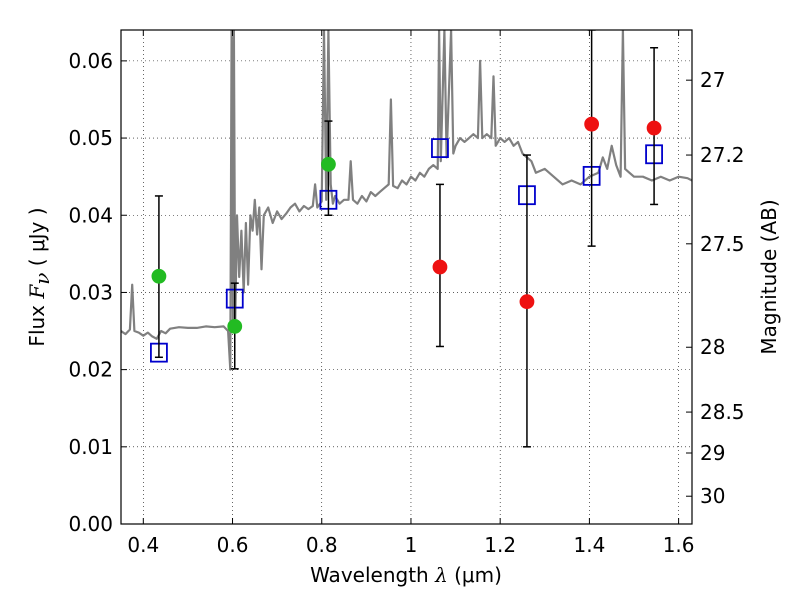 The image size is (800, 600). Describe the element at coordinates (712, 347) in the screenshot. I see `y2-tick-label: 28` at that location.